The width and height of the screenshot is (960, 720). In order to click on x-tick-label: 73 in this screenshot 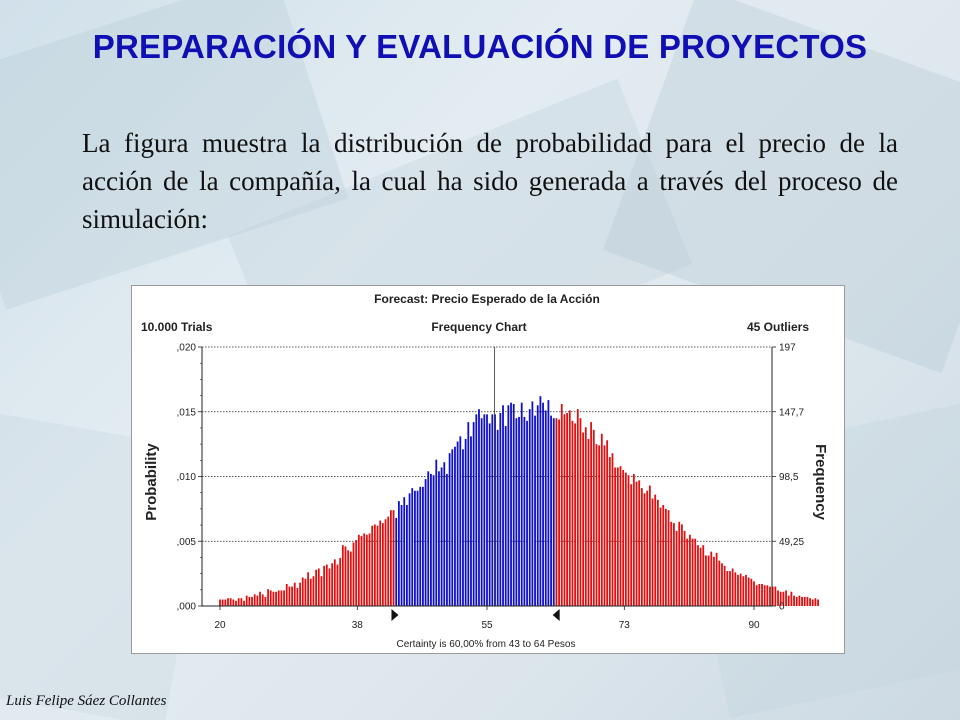, I will do `click(625, 625)`.